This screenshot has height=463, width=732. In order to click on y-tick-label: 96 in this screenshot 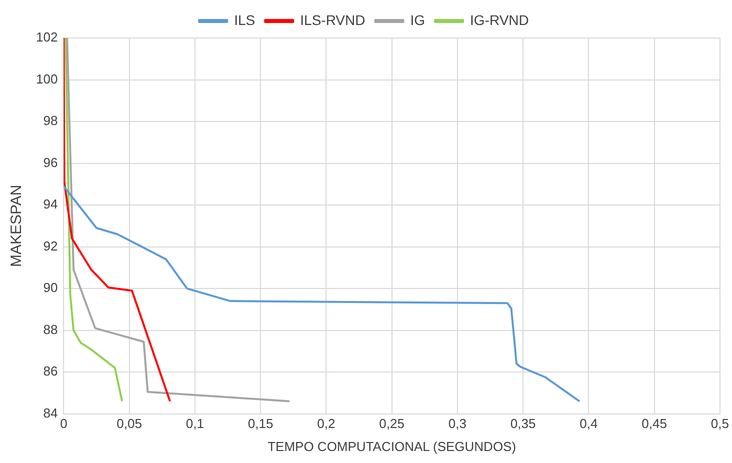, I will do `click(50, 162)`.